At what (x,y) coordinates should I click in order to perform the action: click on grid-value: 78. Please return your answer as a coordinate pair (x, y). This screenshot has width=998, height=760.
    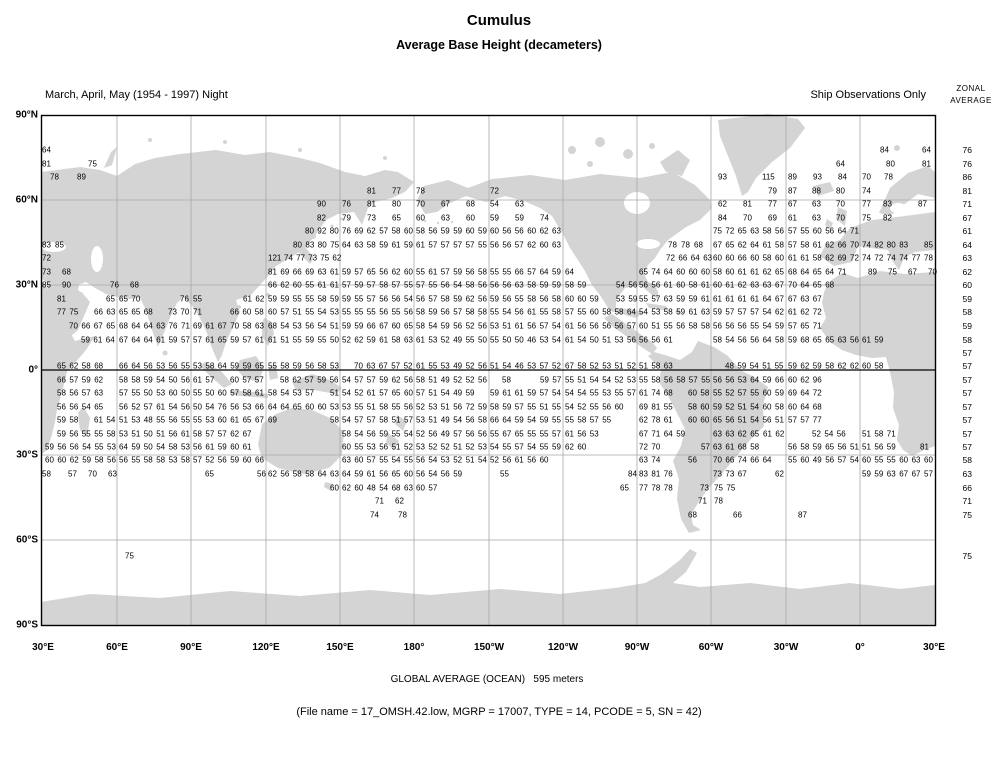
    Looking at the image, I should click on (54, 177).